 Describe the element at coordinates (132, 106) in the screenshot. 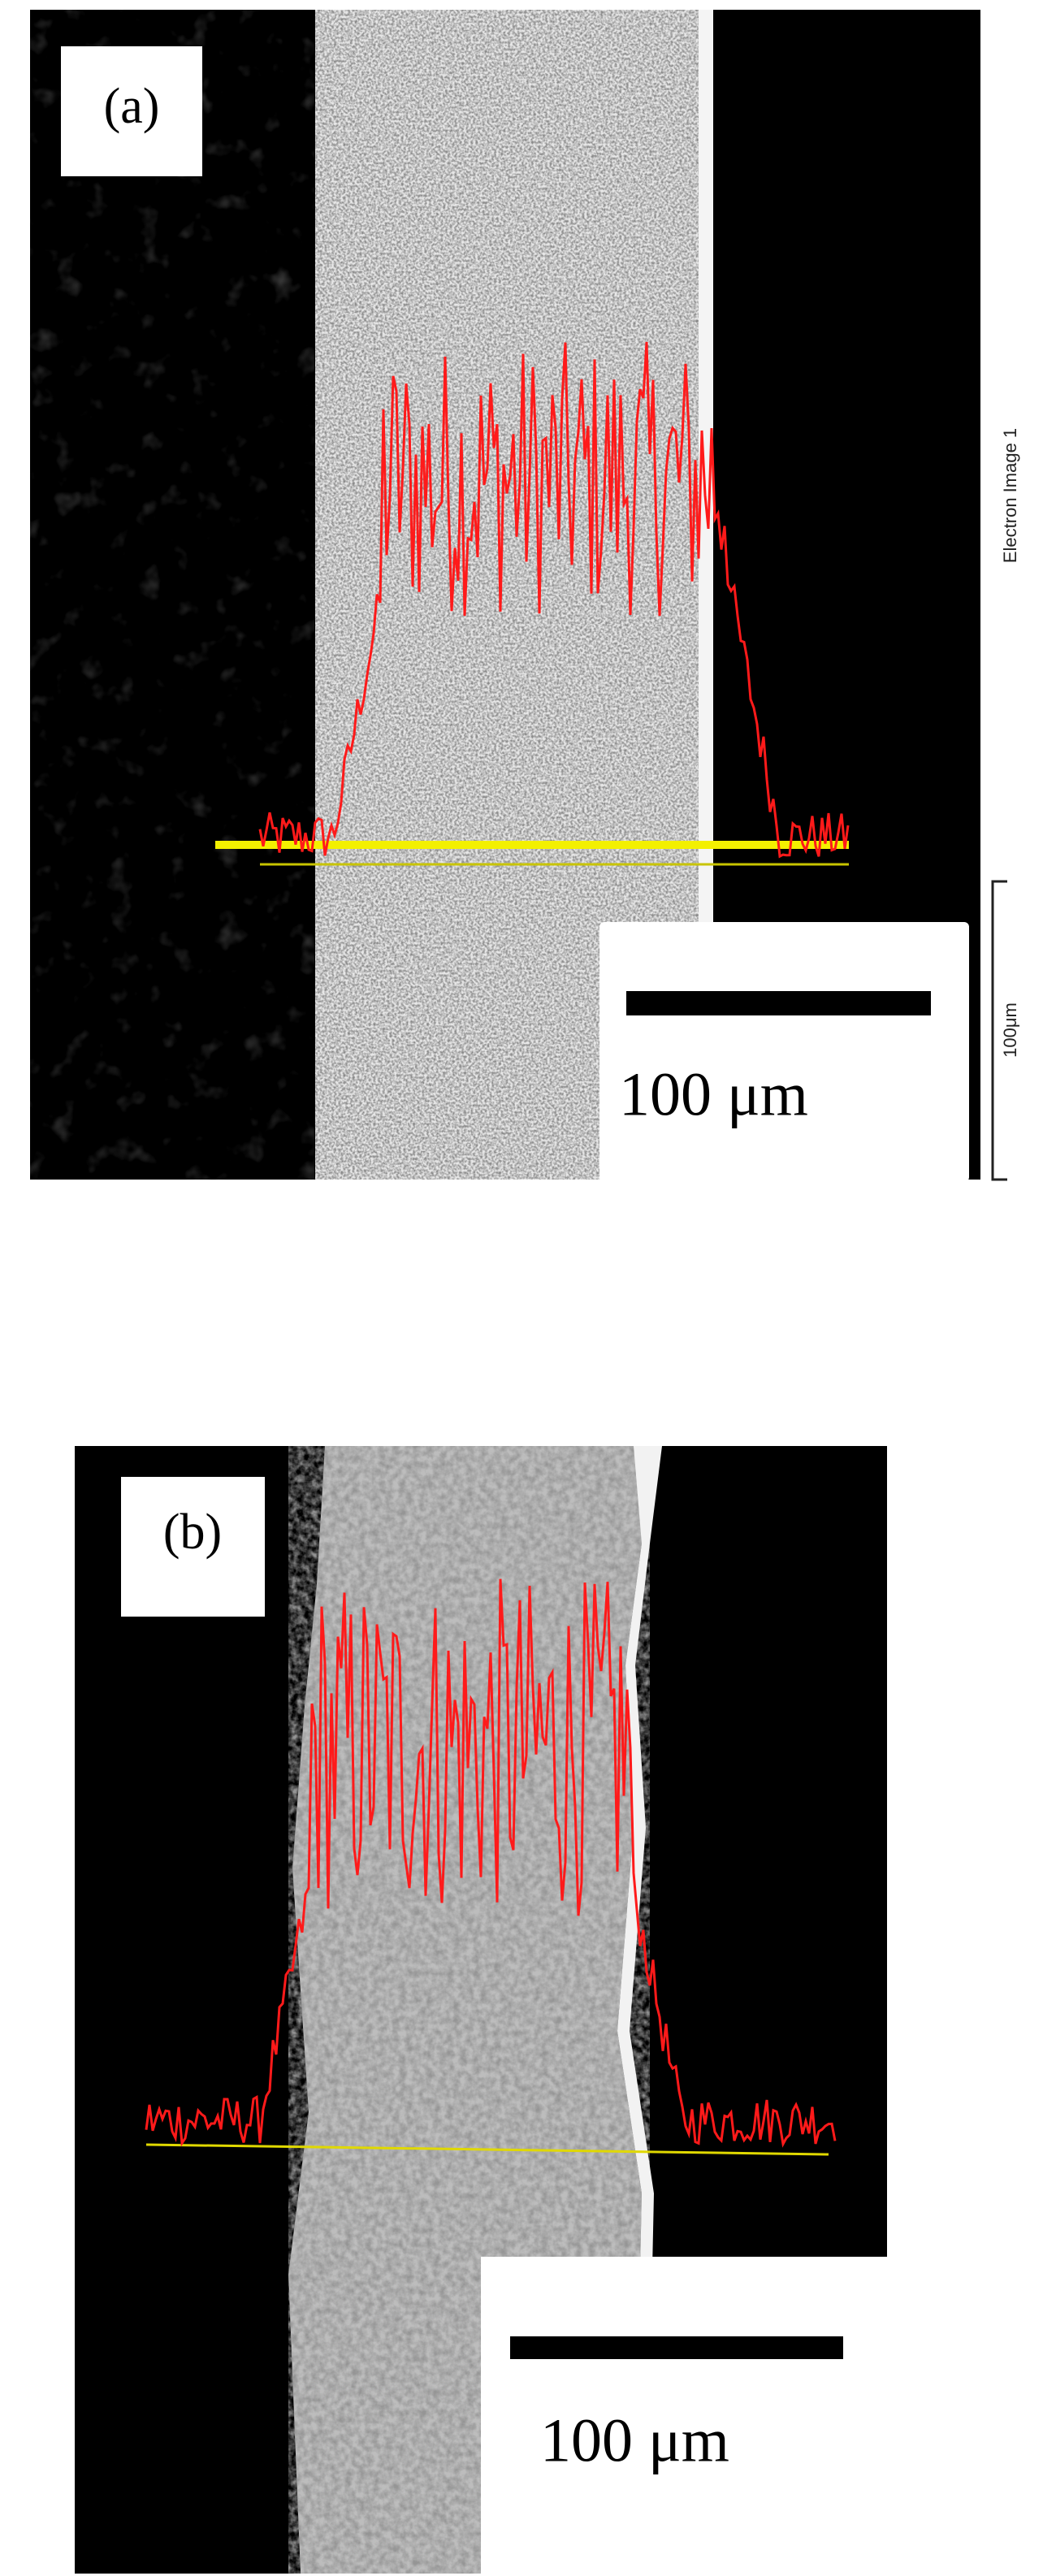

I see `panel-label: (a)` at that location.